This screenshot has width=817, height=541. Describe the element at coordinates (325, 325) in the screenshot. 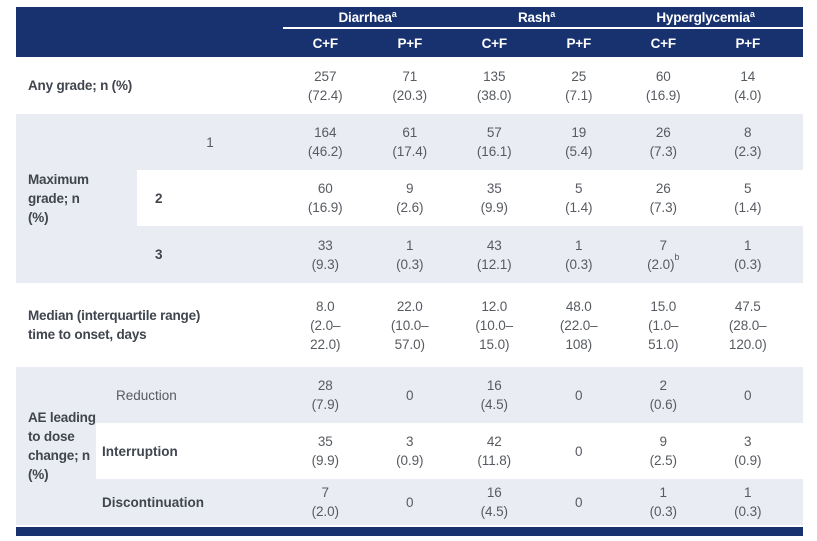

I see `data-cell: 8.0 (2.0– 22.0)` at that location.